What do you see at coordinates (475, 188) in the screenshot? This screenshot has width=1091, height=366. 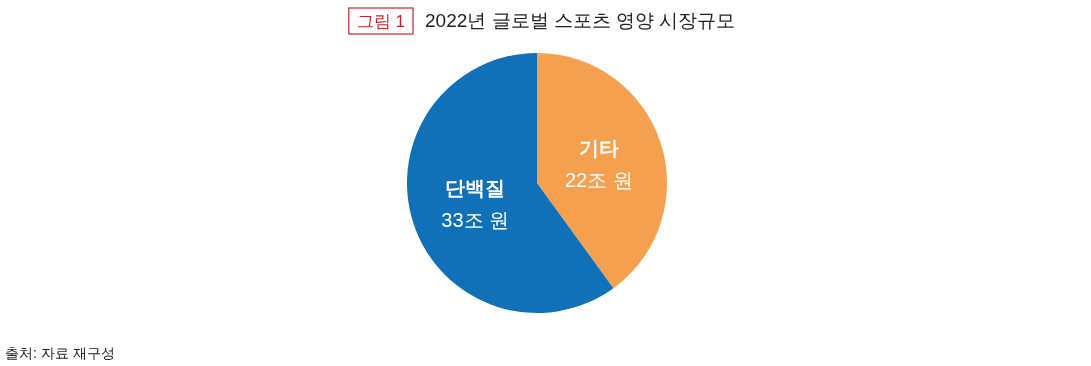 I see `slice-label: 단백질` at bounding box center [475, 188].